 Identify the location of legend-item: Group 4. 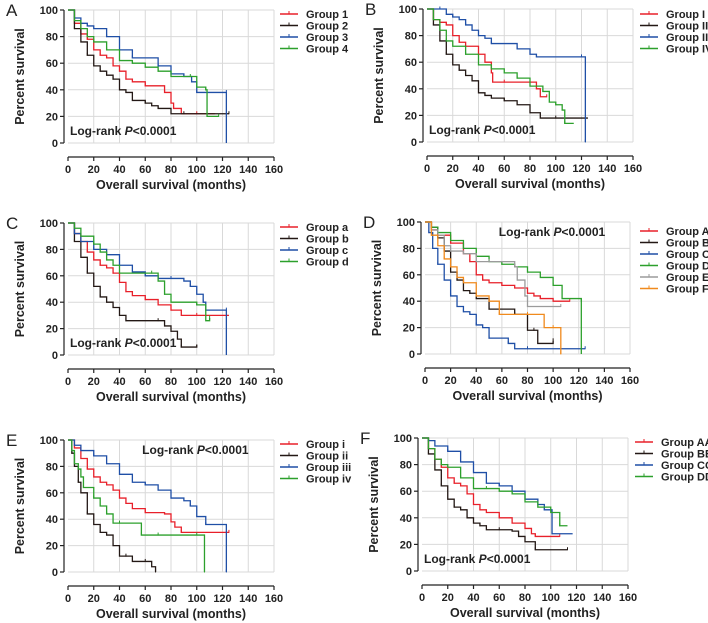
(314, 50).